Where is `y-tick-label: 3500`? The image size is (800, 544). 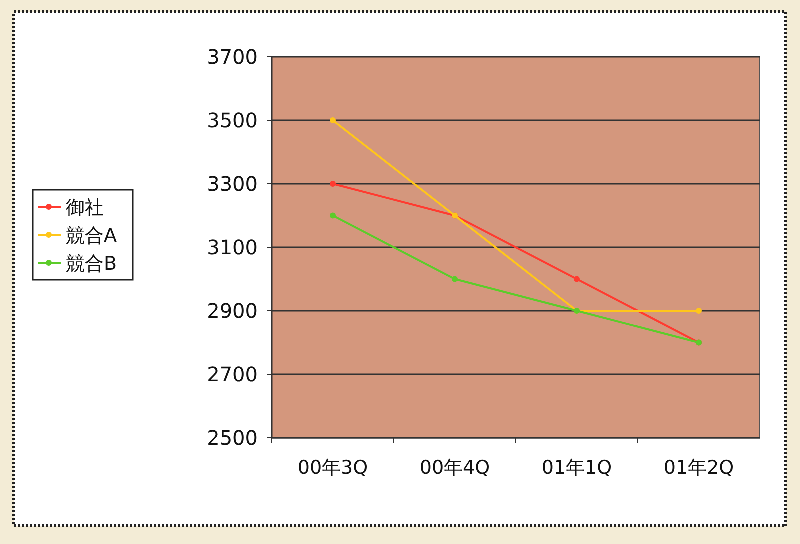
y-tick-label: 3500 is located at coordinates (232, 120).